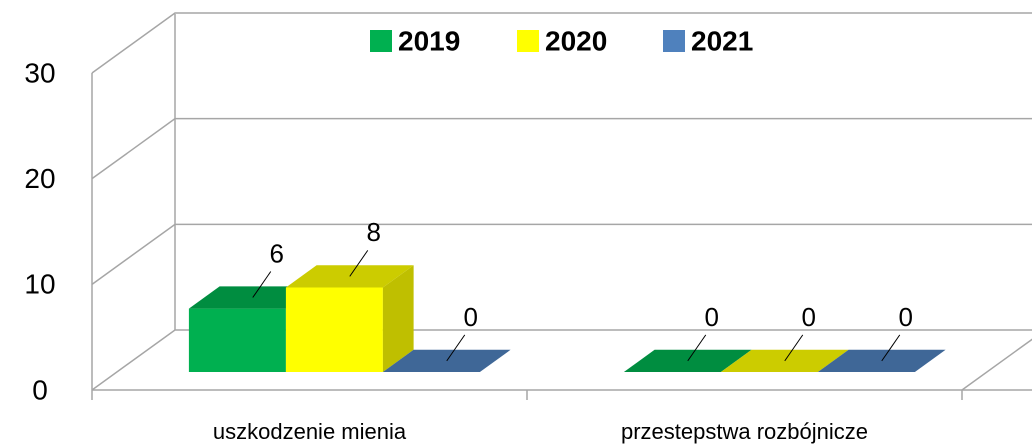  I want to click on x-tick-label: przestepstwa rozbójnicze, so click(744, 431).